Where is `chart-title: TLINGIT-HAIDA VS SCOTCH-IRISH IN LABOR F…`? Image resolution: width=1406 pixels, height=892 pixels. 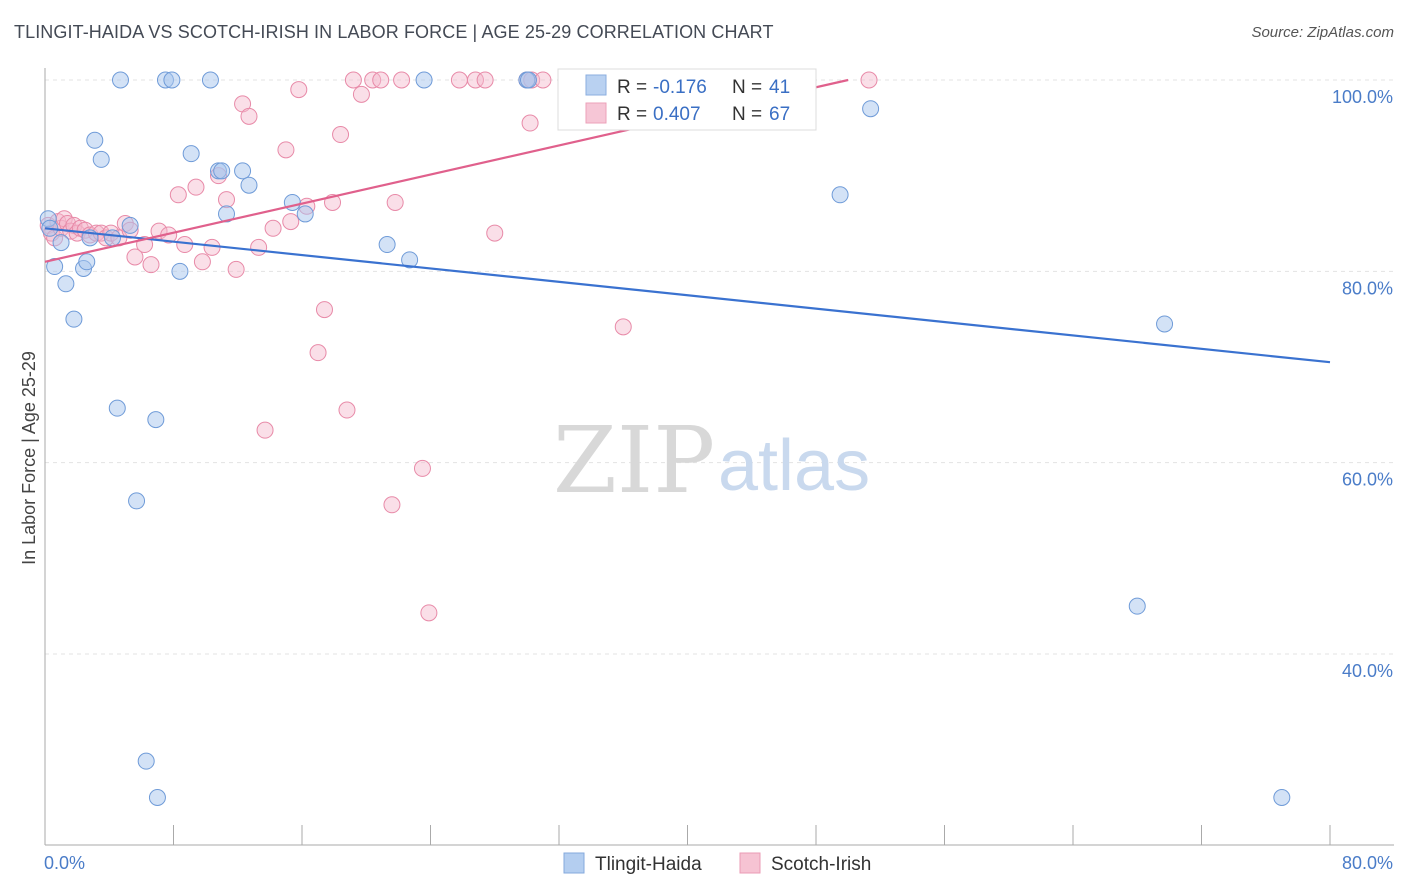 chart-title: TLINGIT-HAIDA VS SCOTCH-IRISH IN LABOR F… is located at coordinates (394, 32).